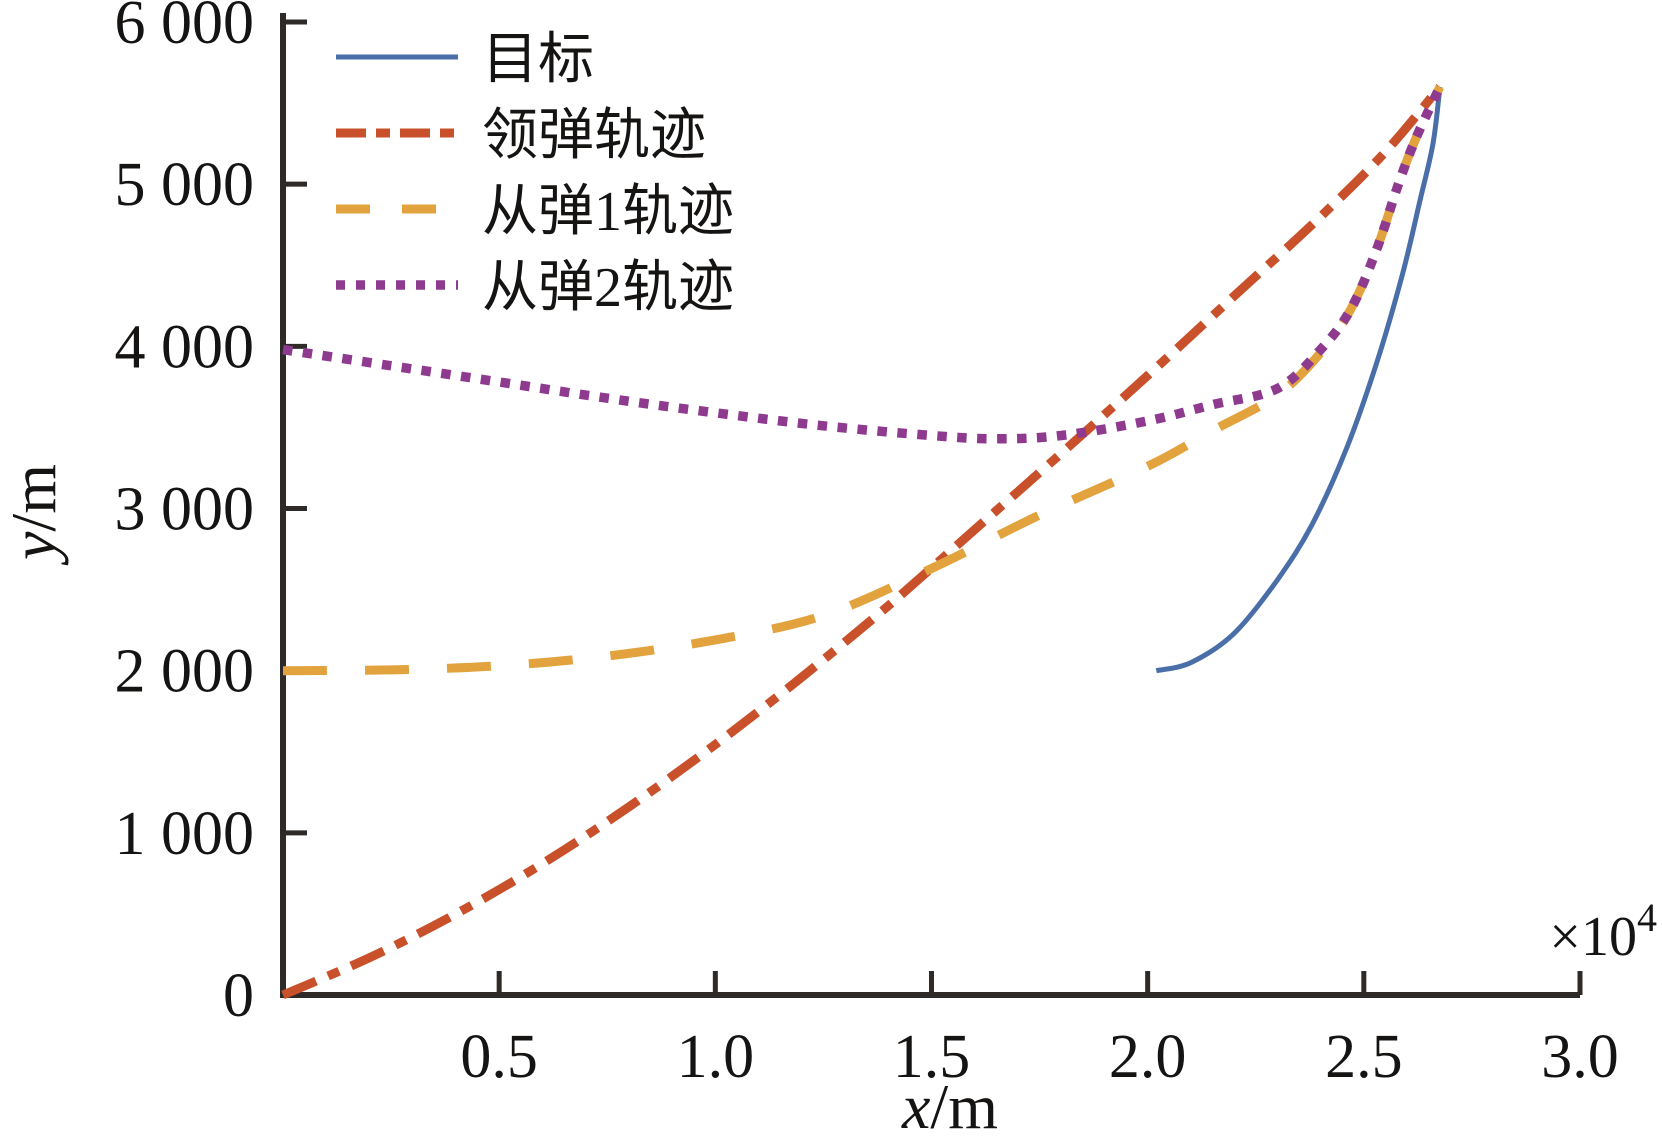 The width and height of the screenshot is (1662, 1148). I want to click on legend-label: 领弹轨迹, so click(594, 136).